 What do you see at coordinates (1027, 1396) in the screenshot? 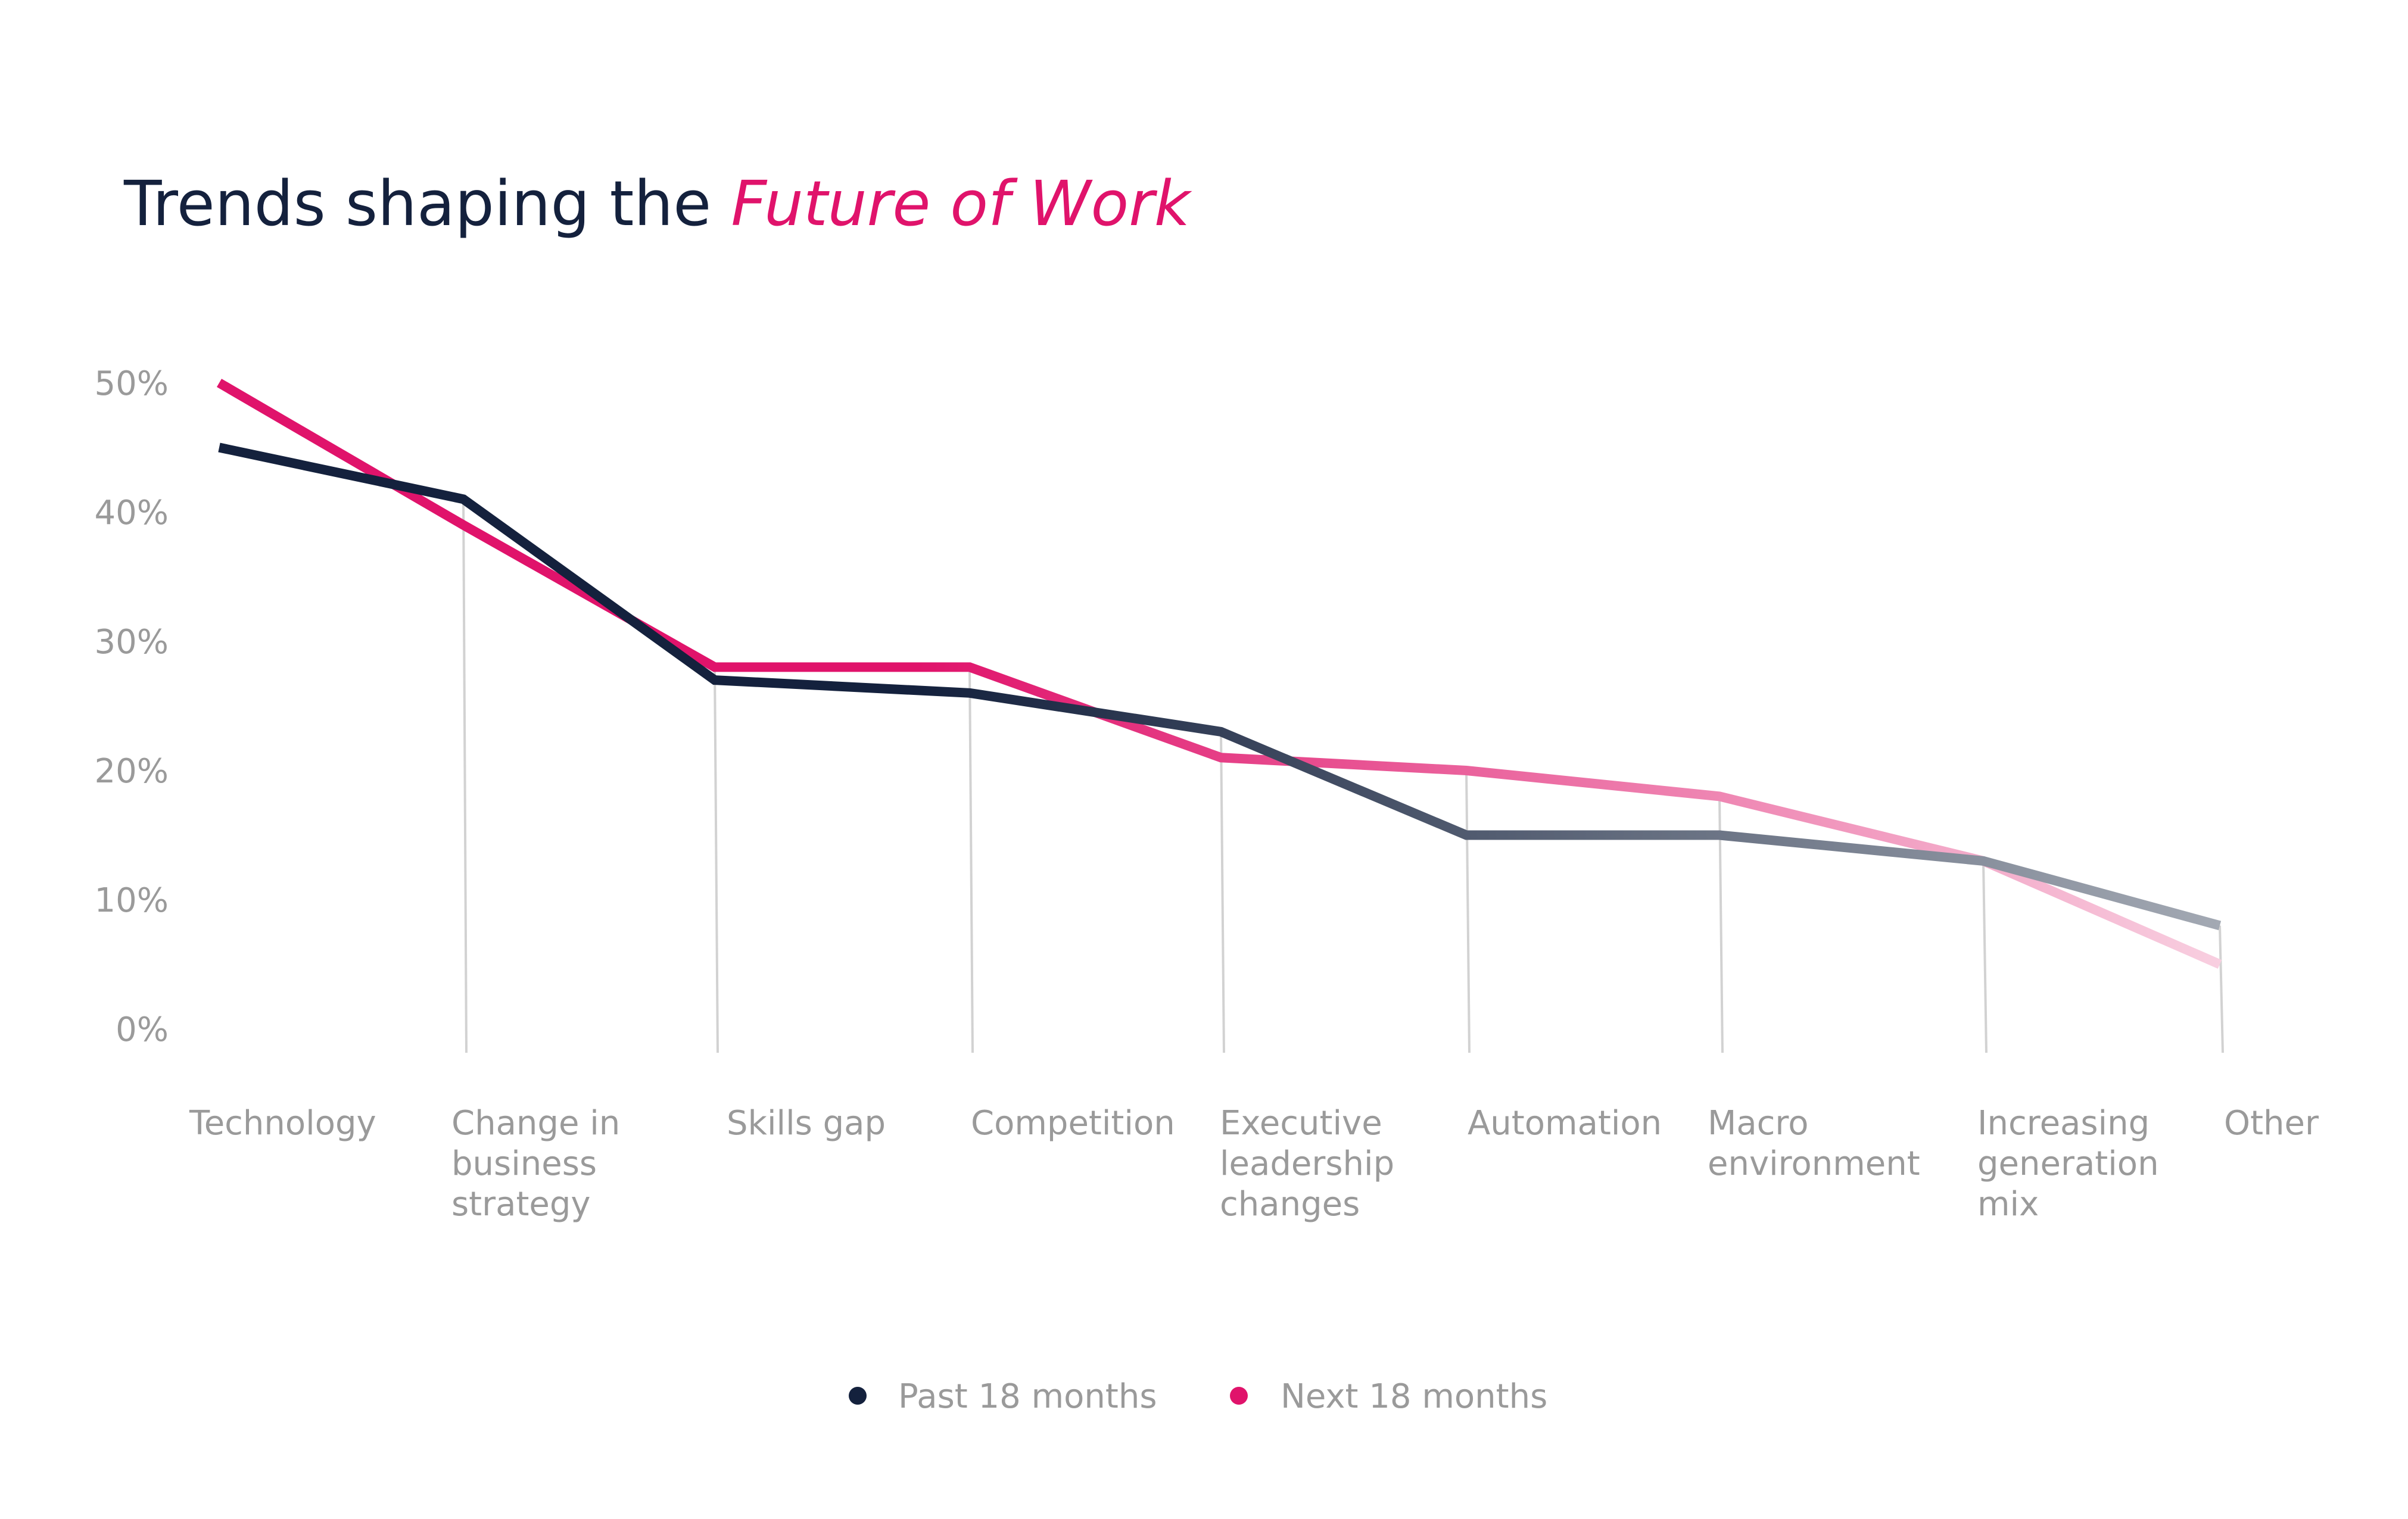
I see `legend-label: Past 18 months` at bounding box center [1027, 1396].